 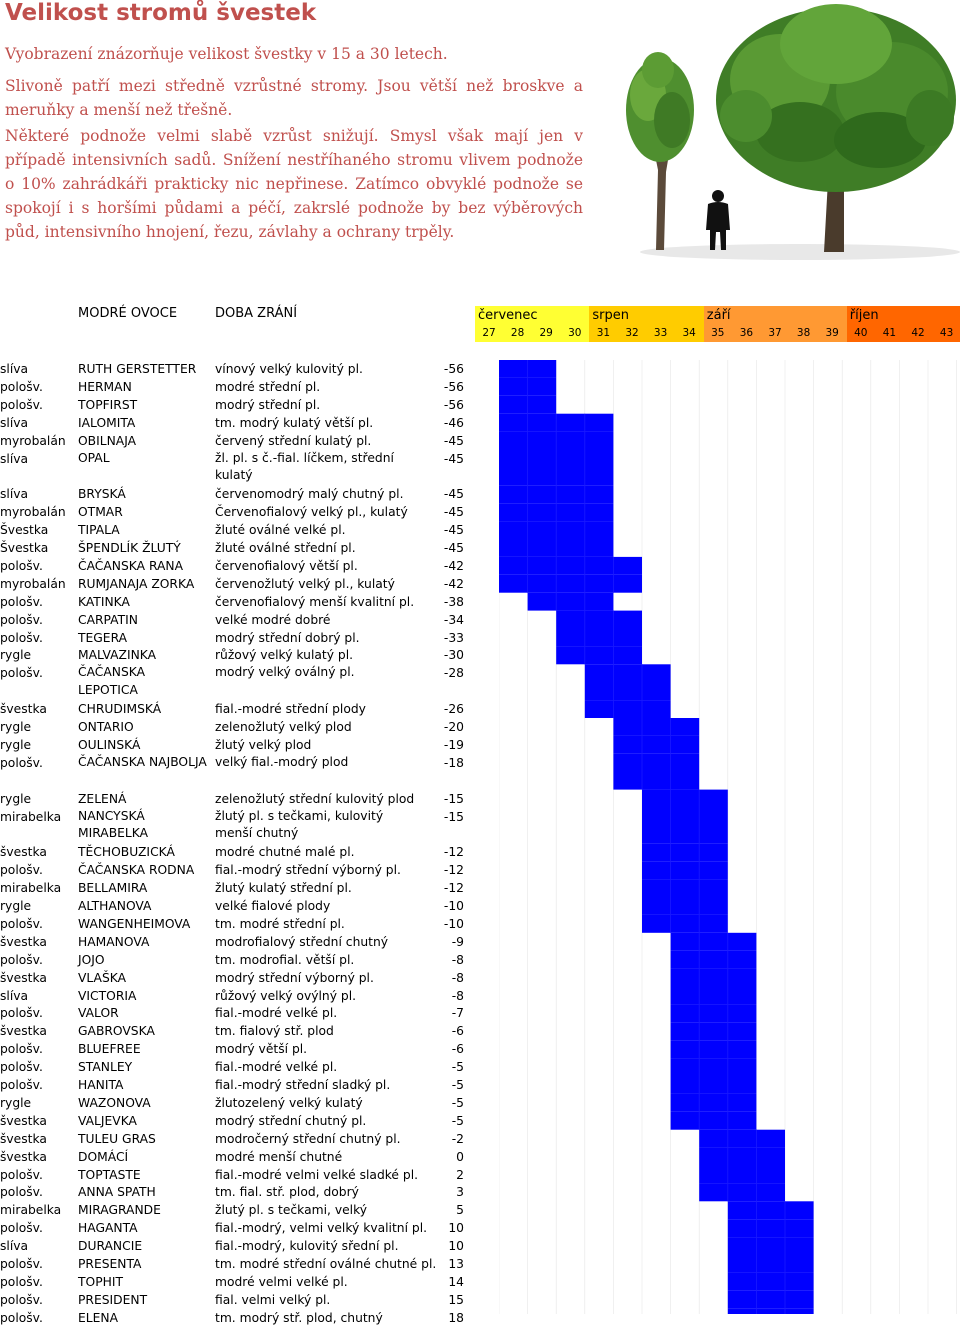 I want to click on rootstock-cell: mirabelka, so click(x=31, y=1210).